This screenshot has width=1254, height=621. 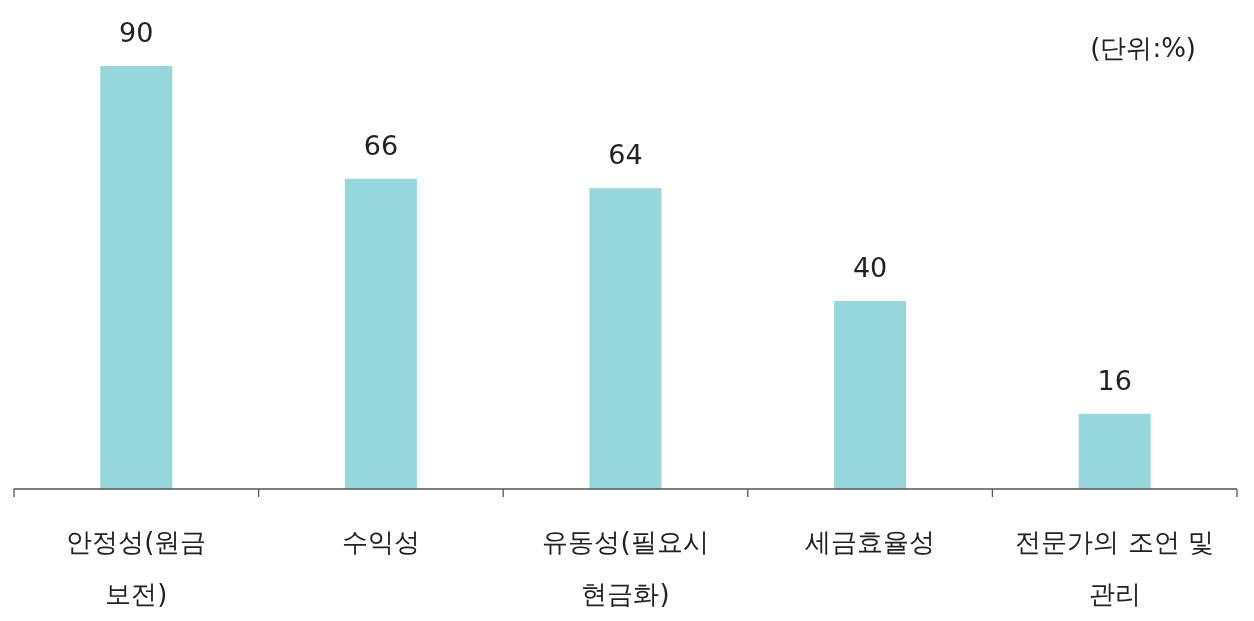 I want to click on data-label: 66, so click(x=381, y=145).